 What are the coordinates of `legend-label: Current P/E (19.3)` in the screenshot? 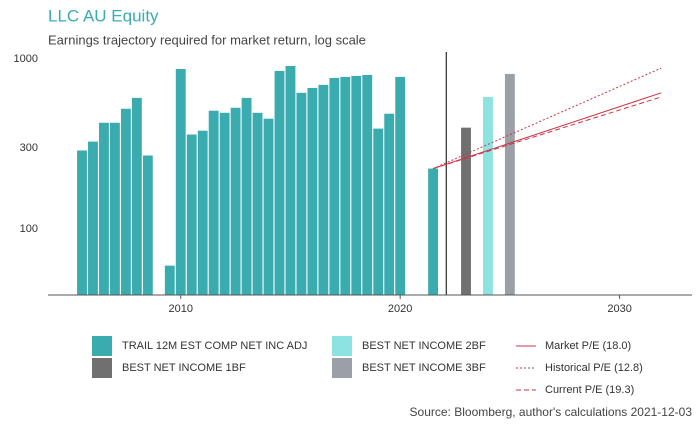 It's located at (589, 390).